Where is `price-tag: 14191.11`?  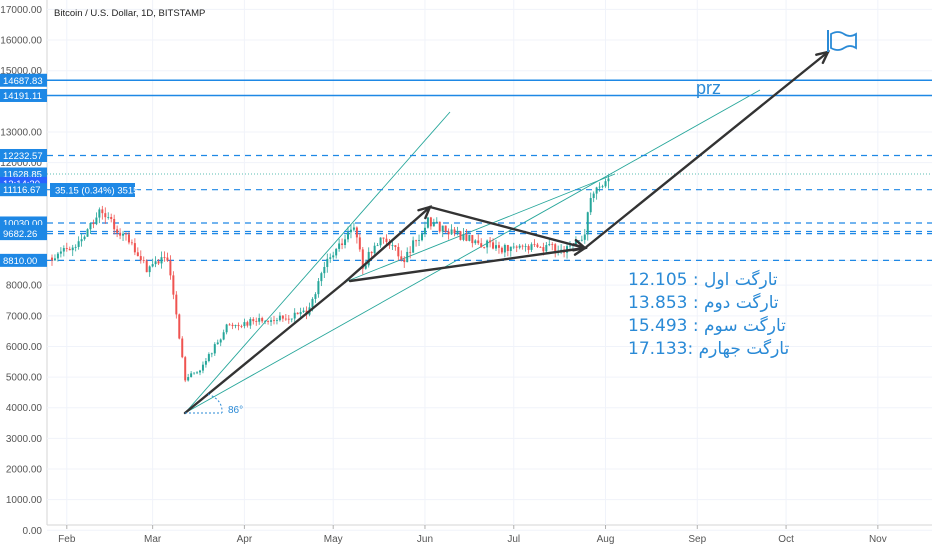
price-tag: 14191.11 is located at coordinates (23, 95).